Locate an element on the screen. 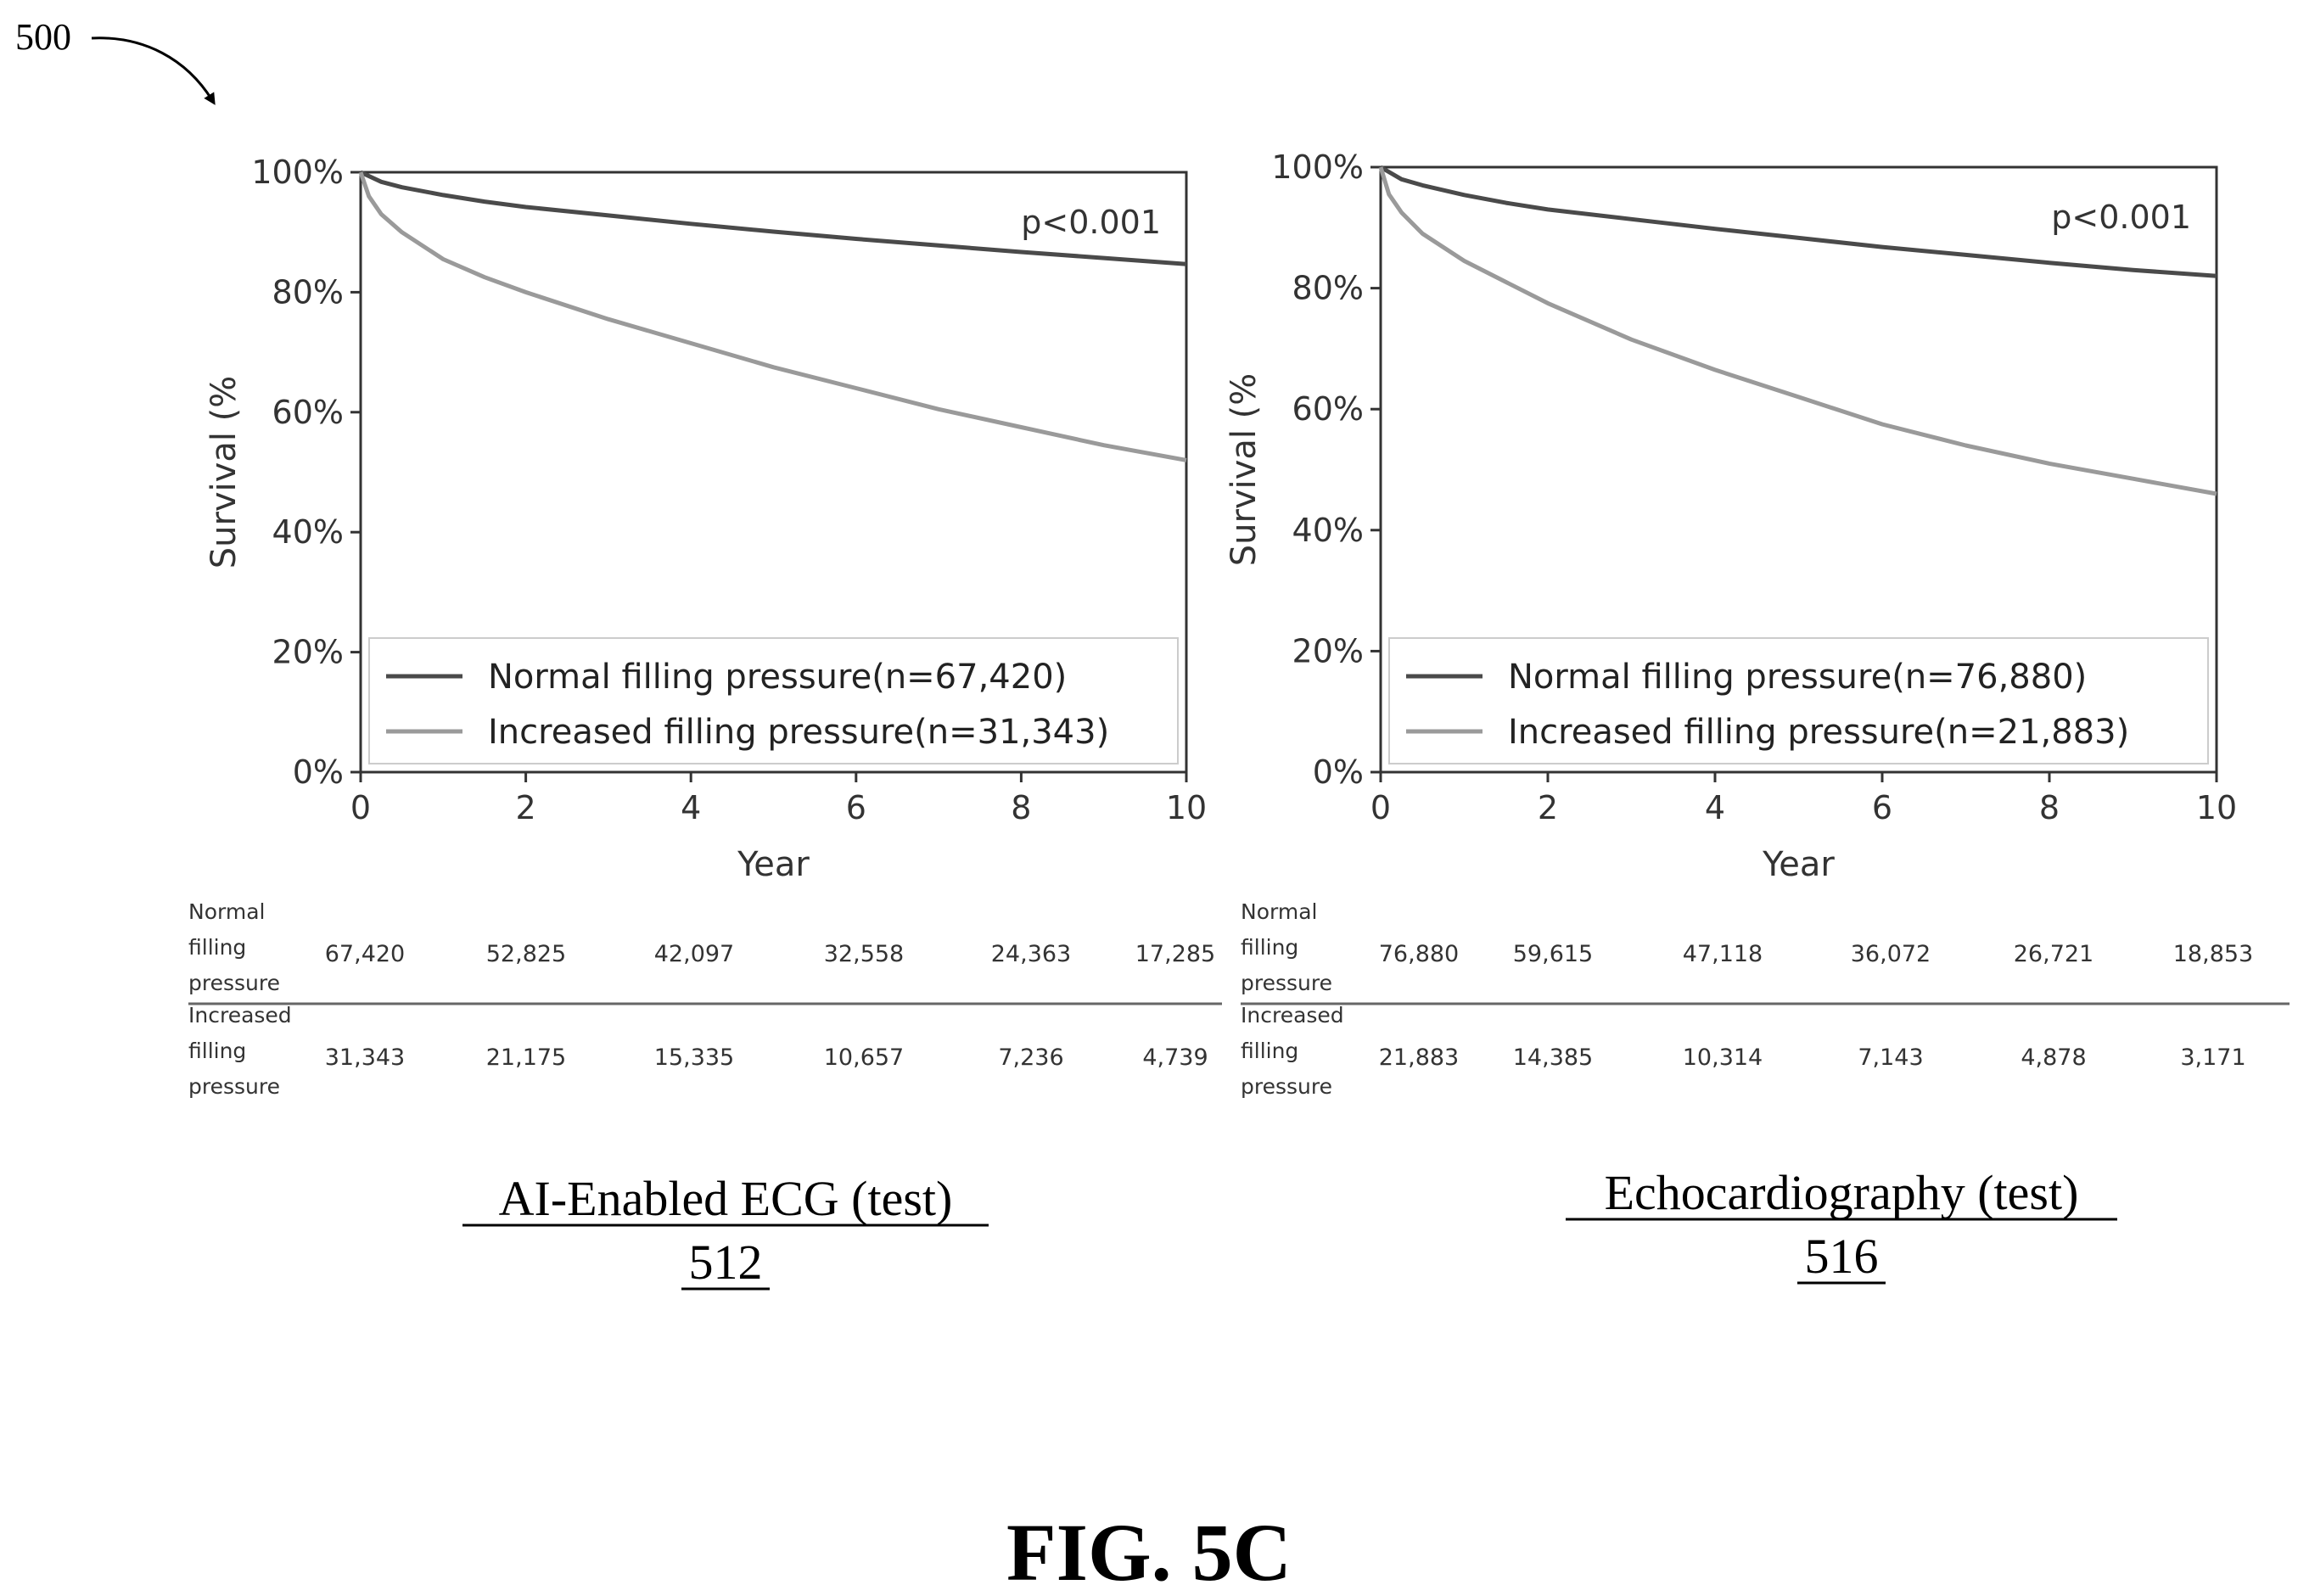 This screenshot has width=2298, height=1596. legend-label-increased: Increased filling pressure(n=31,343) is located at coordinates (798, 732).